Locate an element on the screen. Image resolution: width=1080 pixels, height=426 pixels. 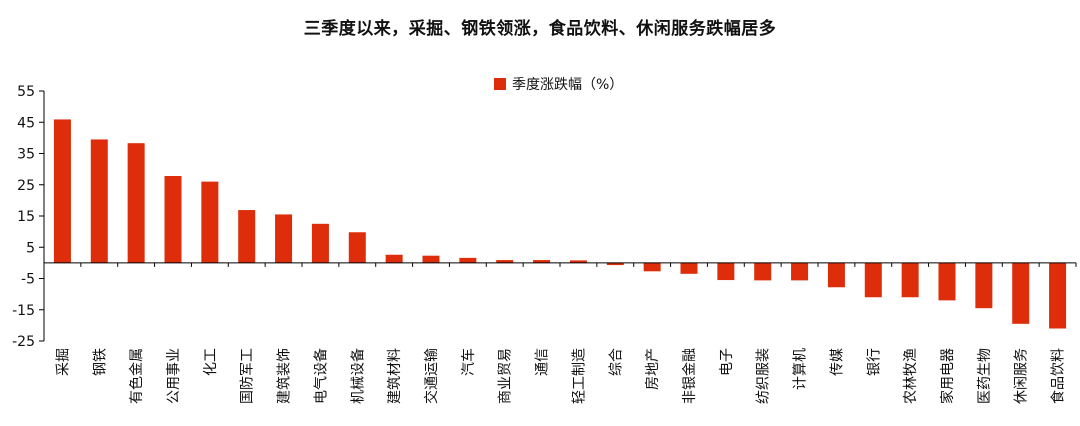
category-label: 房地产 is located at coordinates (653, 369).